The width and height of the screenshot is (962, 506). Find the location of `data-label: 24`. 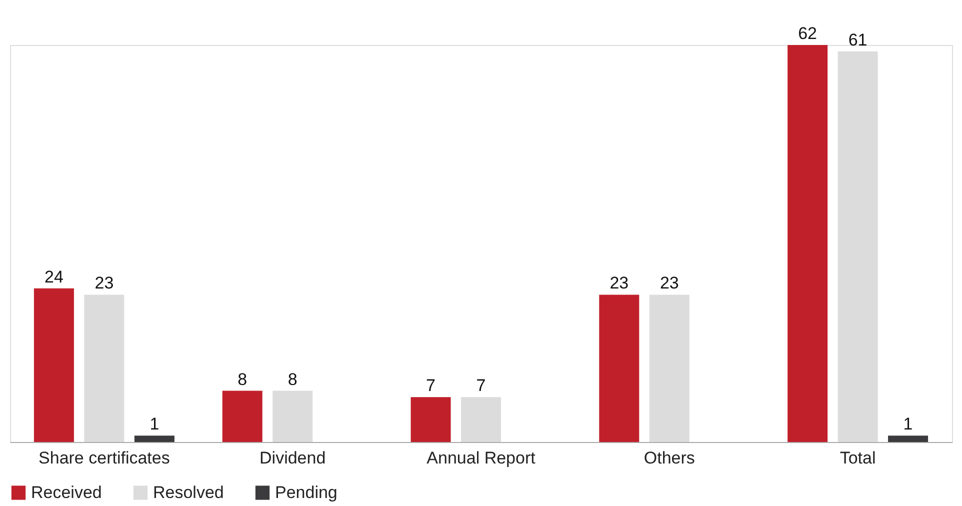

data-label: 24 is located at coordinates (54, 276).